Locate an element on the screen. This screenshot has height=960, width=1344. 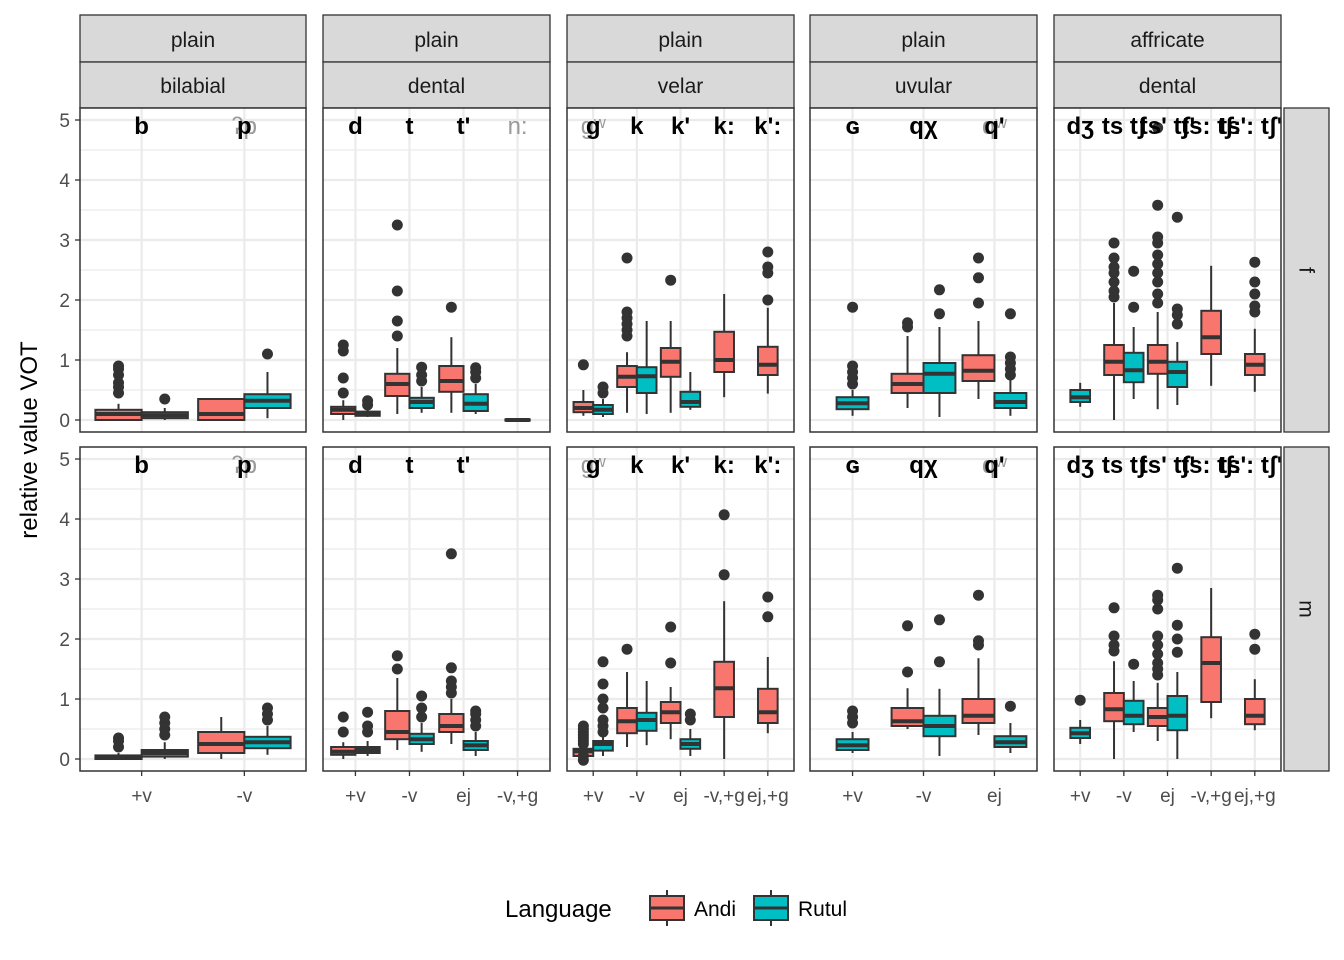
facet-strip-sex-label: m is located at coordinates (1306, 609).